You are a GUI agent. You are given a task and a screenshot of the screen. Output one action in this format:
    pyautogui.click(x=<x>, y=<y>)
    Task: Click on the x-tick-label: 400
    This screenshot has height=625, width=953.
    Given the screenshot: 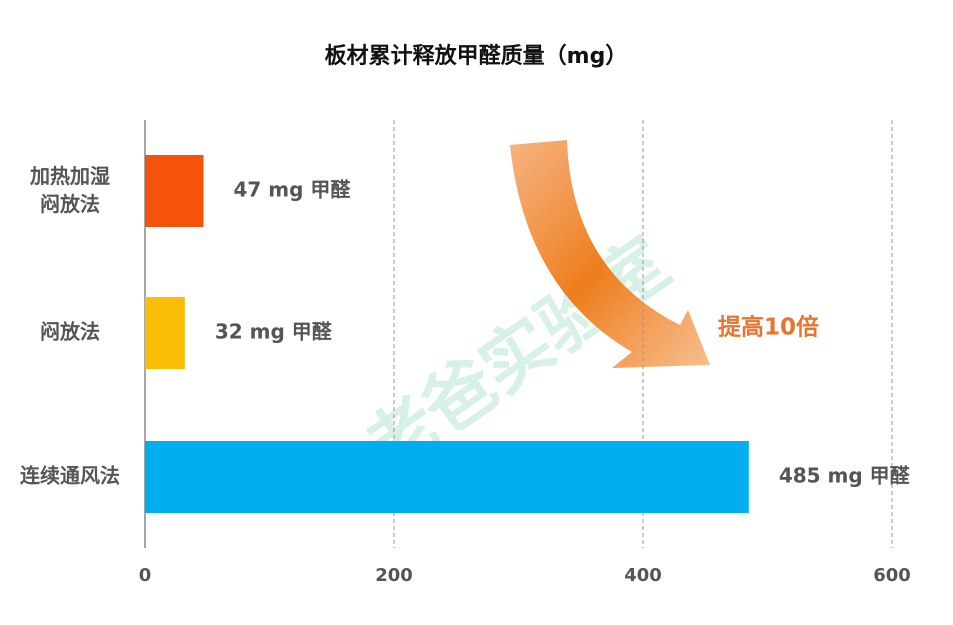 What is the action you would take?
    pyautogui.click(x=643, y=575)
    